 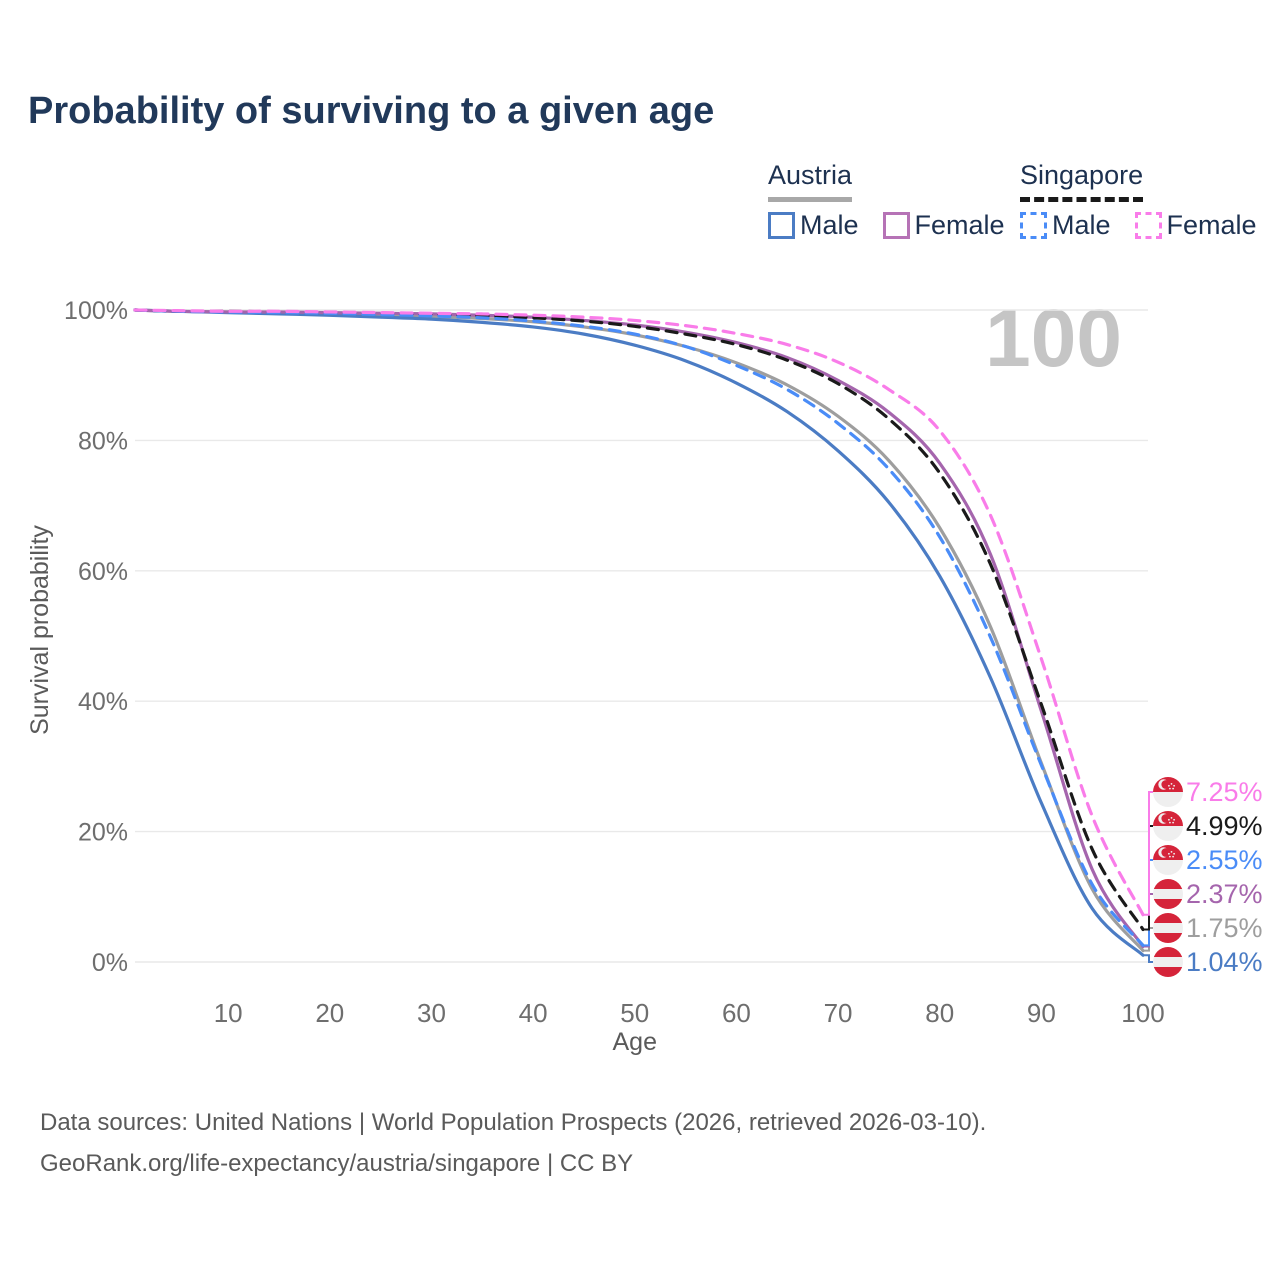 I want to click on x-tick-label: 70, so click(x=838, y=1013).